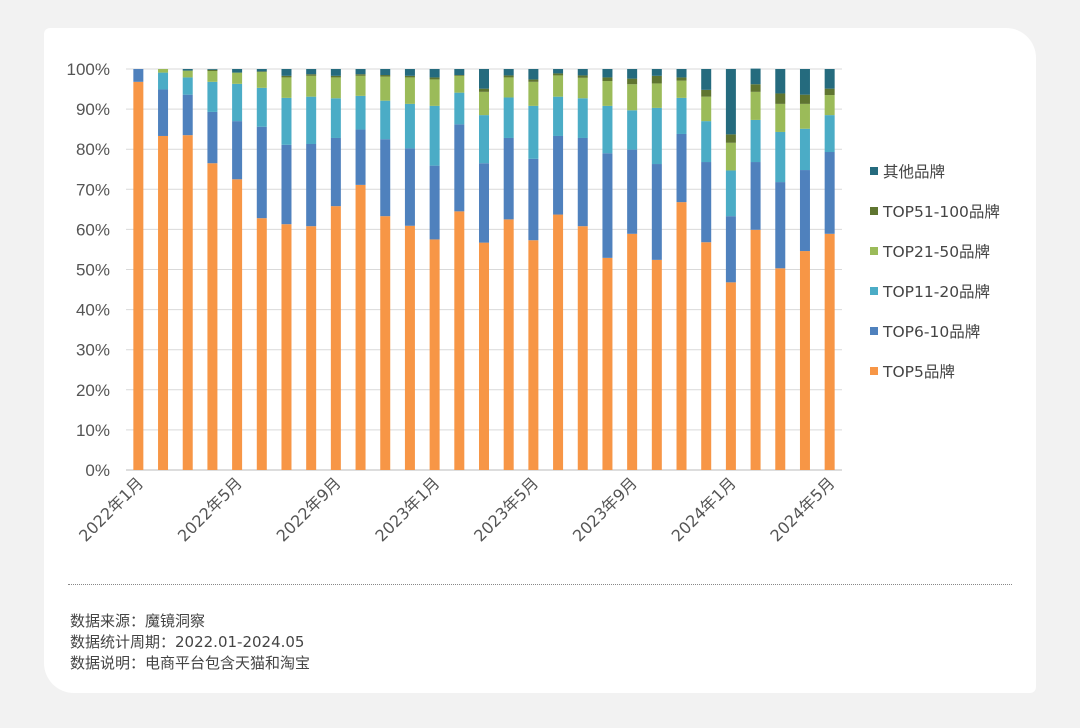 The width and height of the screenshot is (1080, 728). I want to click on y-tick-label: 20%, so click(93, 390).